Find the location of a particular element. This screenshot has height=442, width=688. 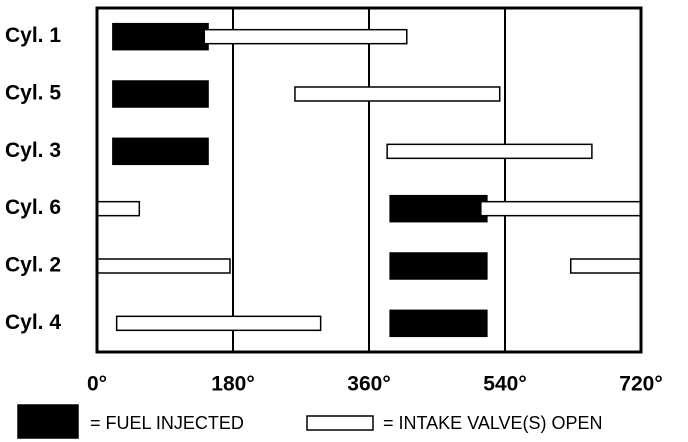

x-tick-label: 360° is located at coordinates (368, 384).